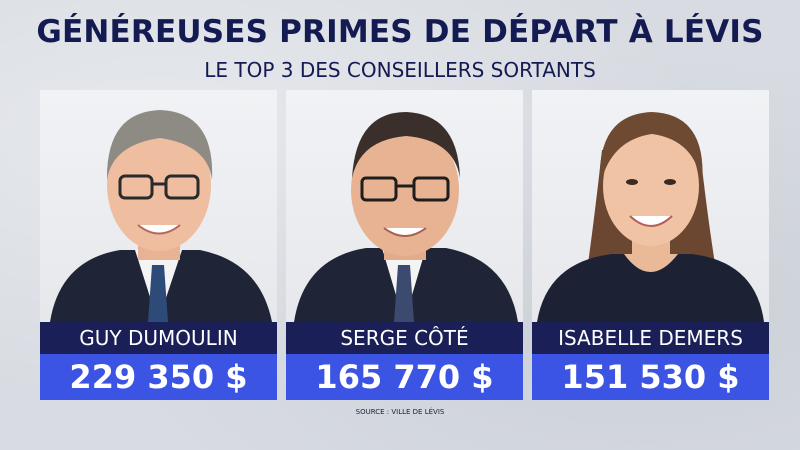  Describe the element at coordinates (650, 338) in the screenshot. I see `councillor-name-3: ISABELLE DEMERS` at that location.